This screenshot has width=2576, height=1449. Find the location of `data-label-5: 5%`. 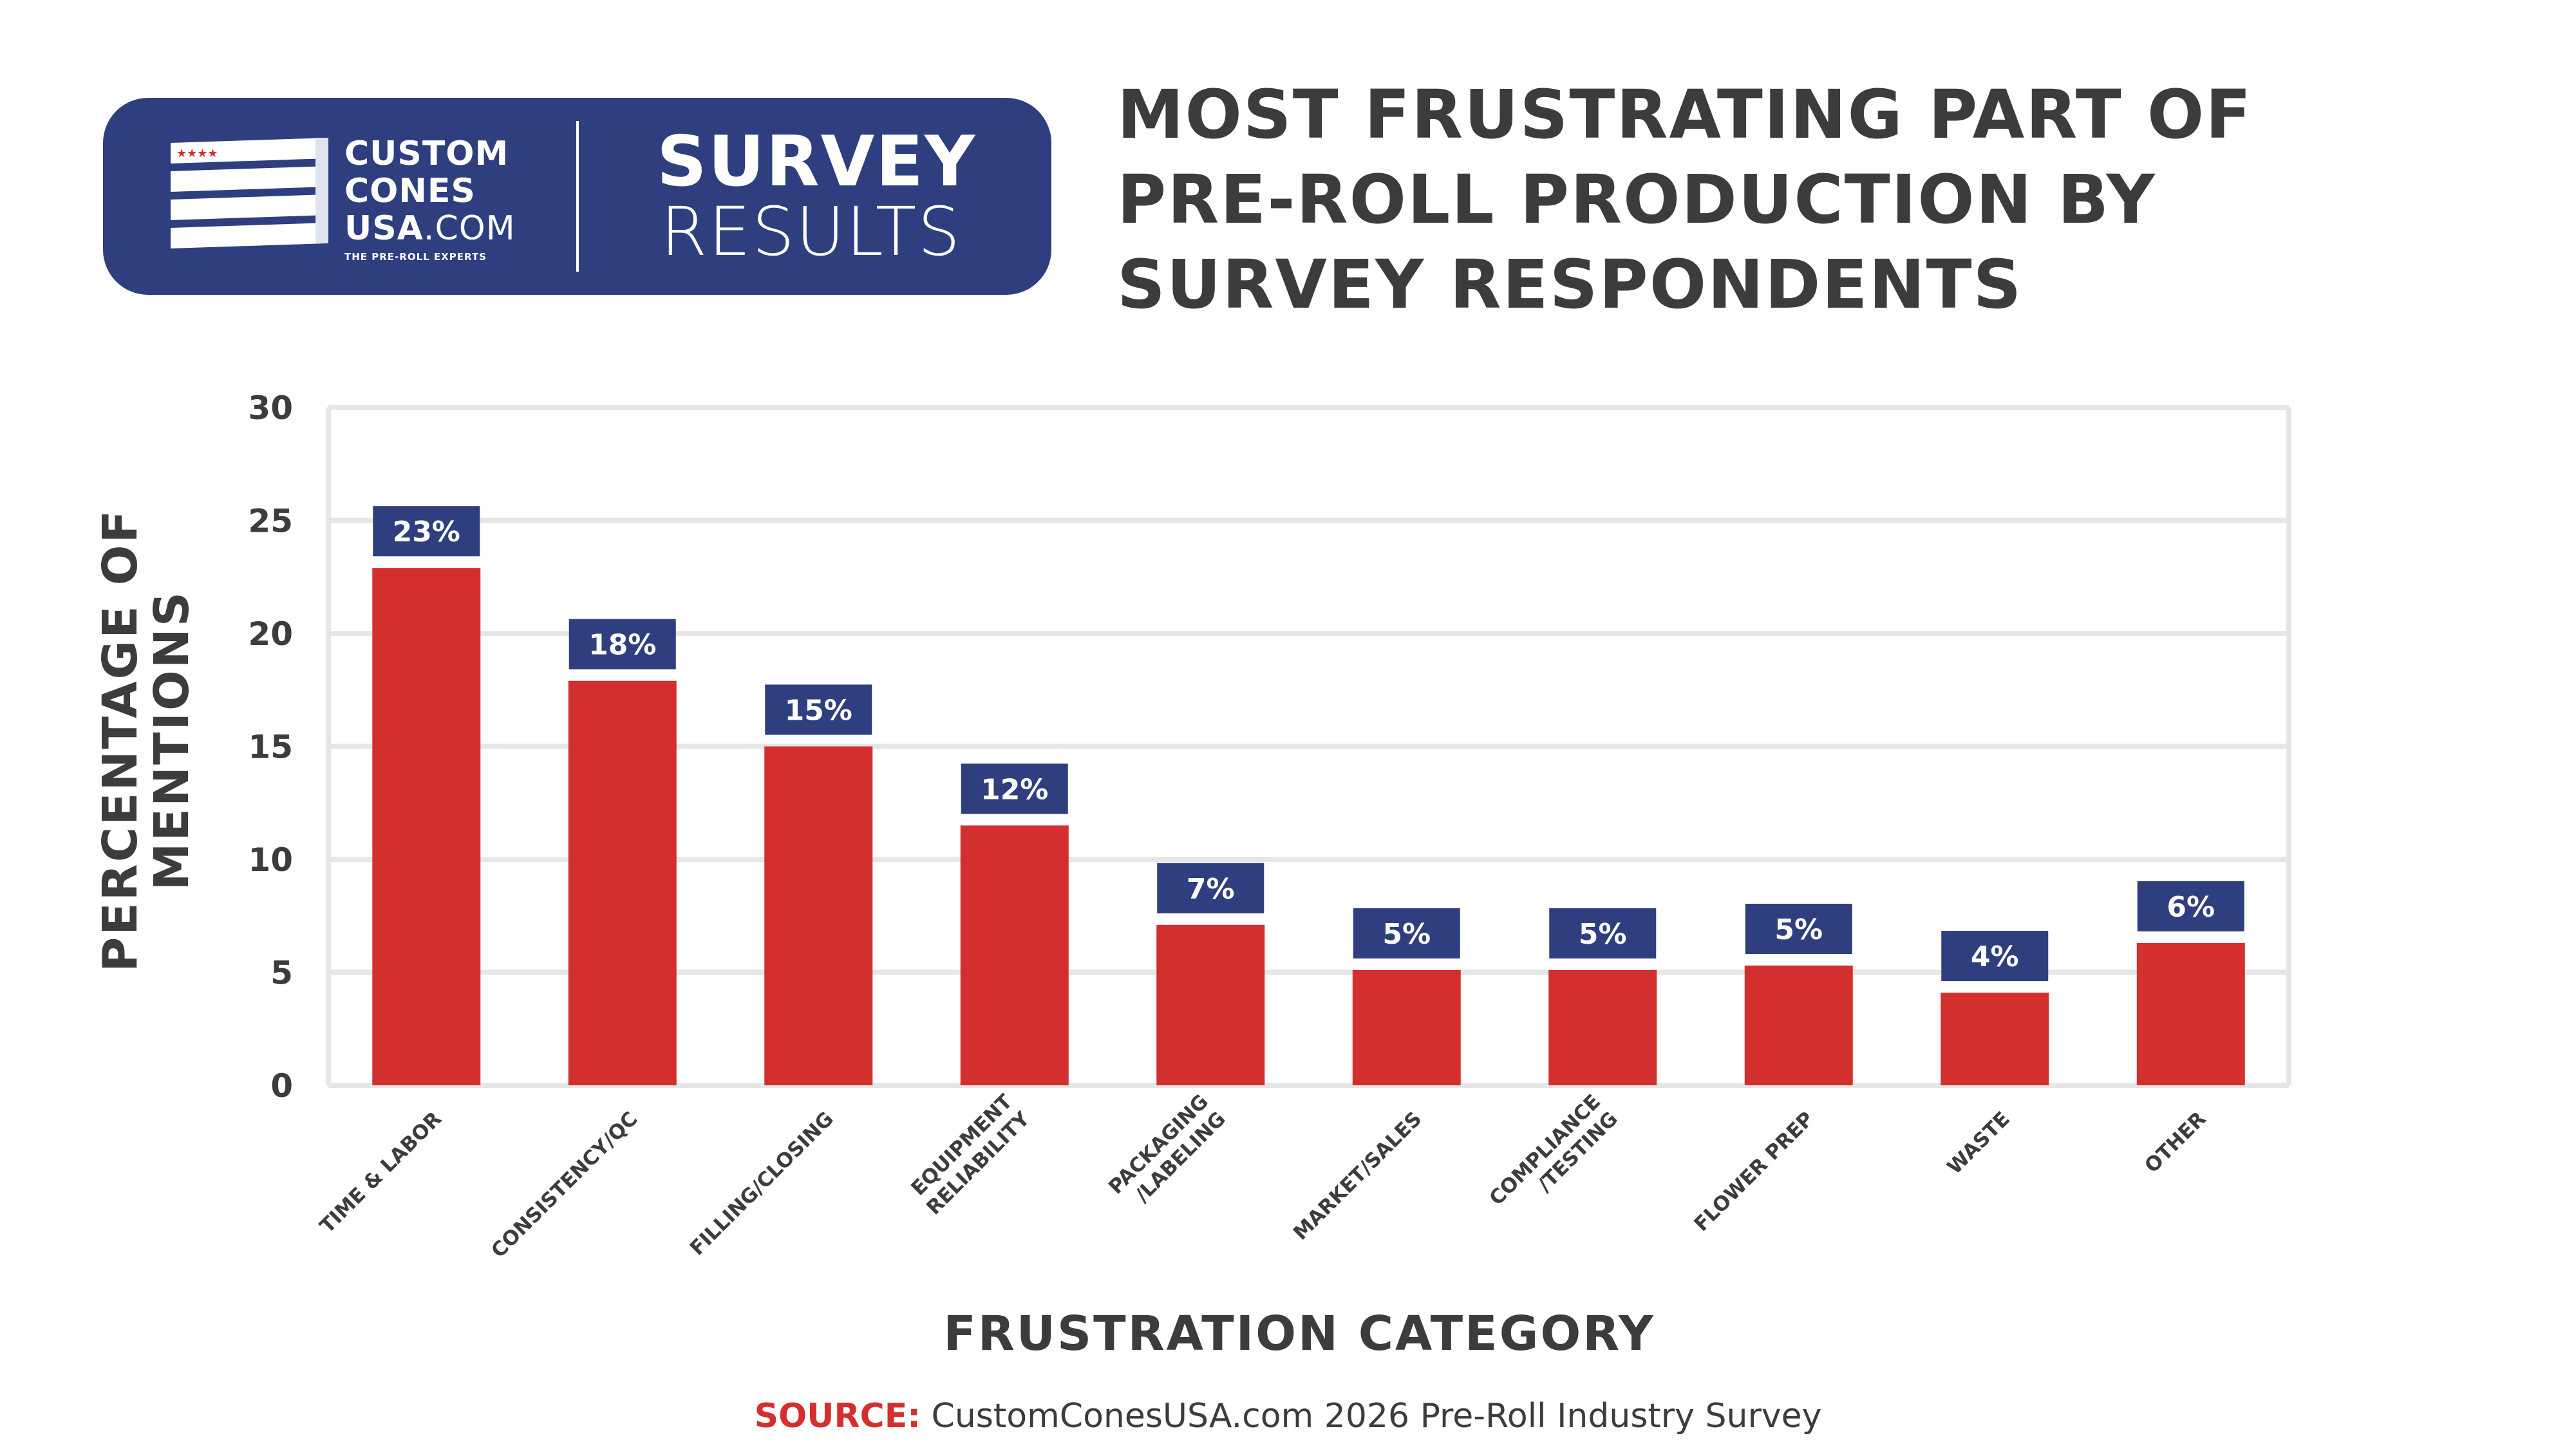

data-label-5: 5% is located at coordinates (1406, 933).